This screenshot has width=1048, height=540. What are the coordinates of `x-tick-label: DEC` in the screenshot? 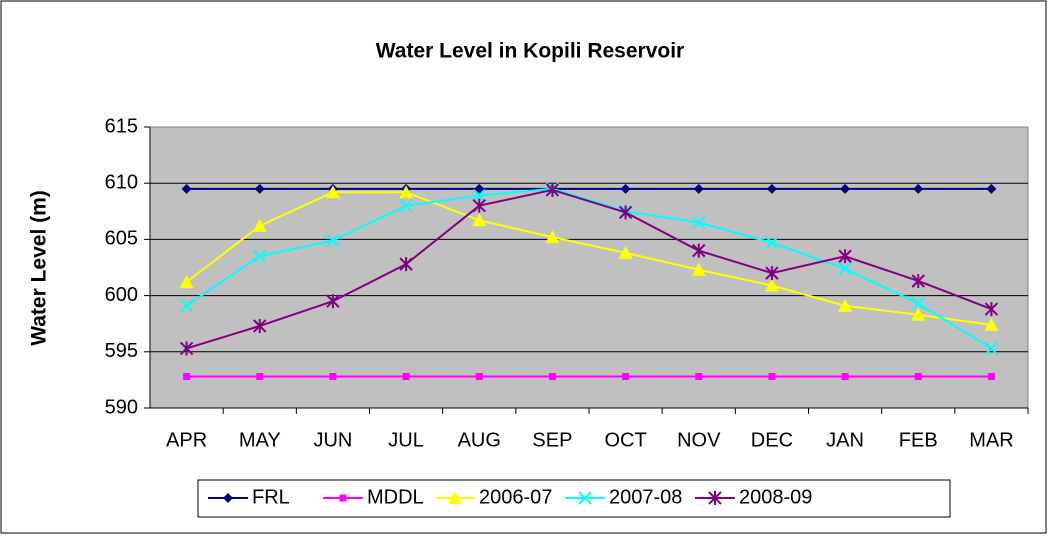 It's located at (772, 440).